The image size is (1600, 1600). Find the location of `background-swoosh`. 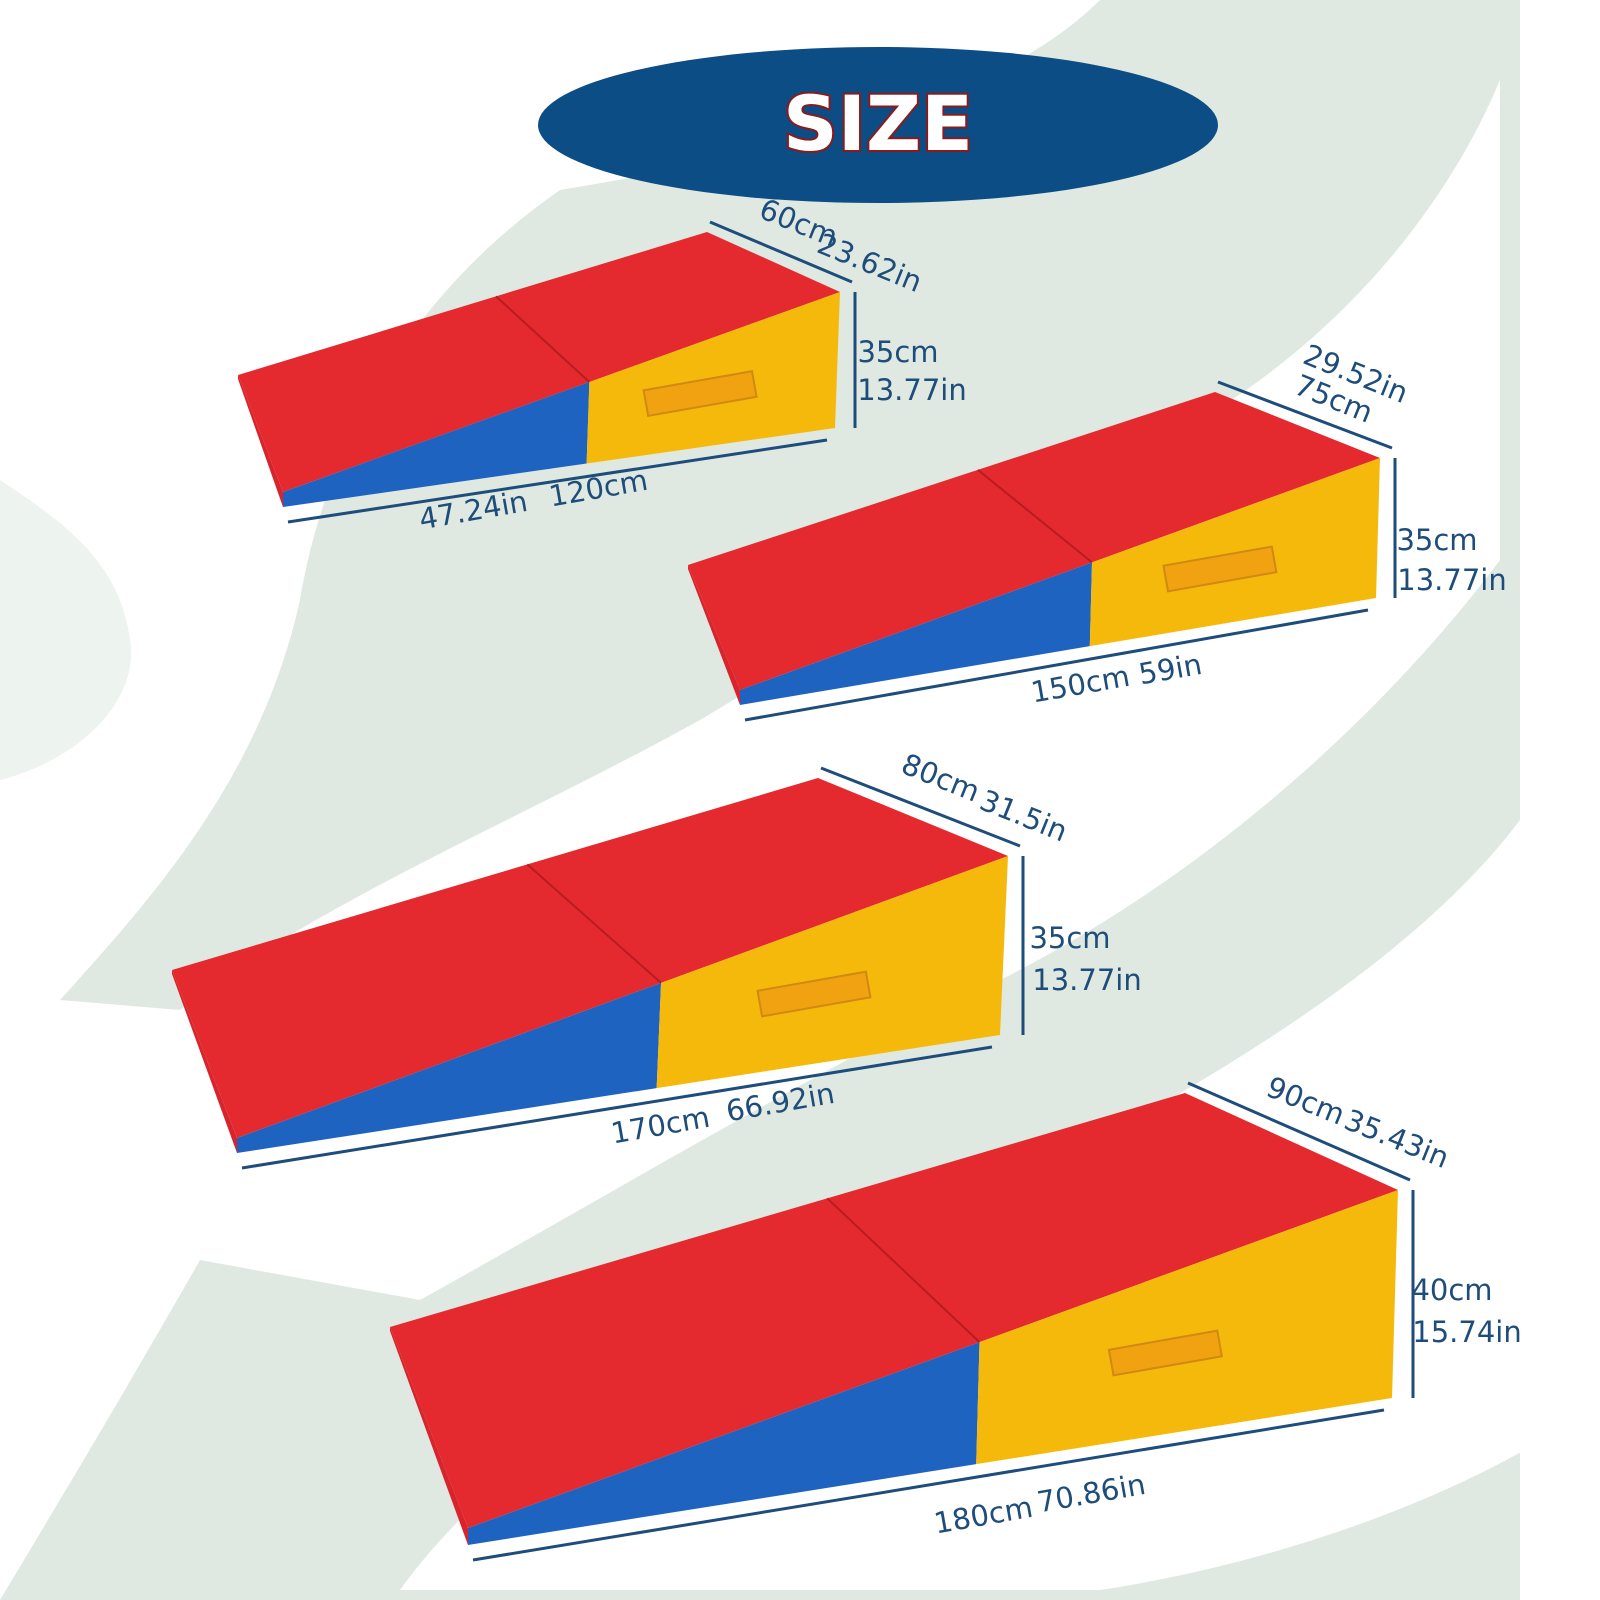

background-swoosh is located at coordinates (66, 630).